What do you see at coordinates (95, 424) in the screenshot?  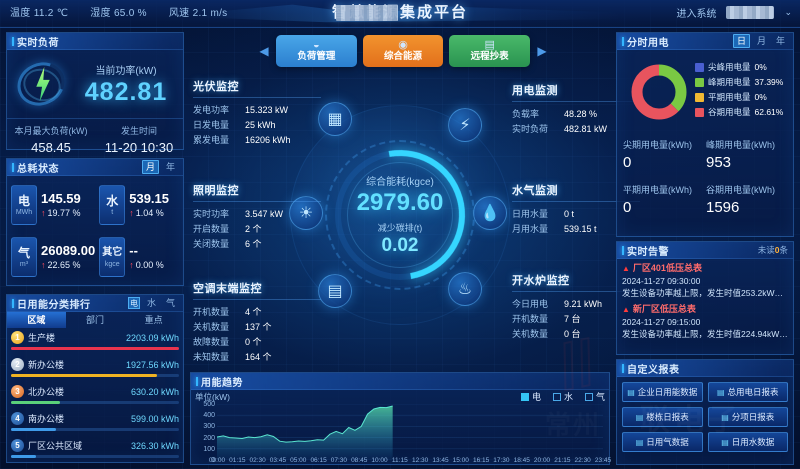 I see `ranking-row: 4 南办公楼 599.00 kWh` at bounding box center [95, 424].